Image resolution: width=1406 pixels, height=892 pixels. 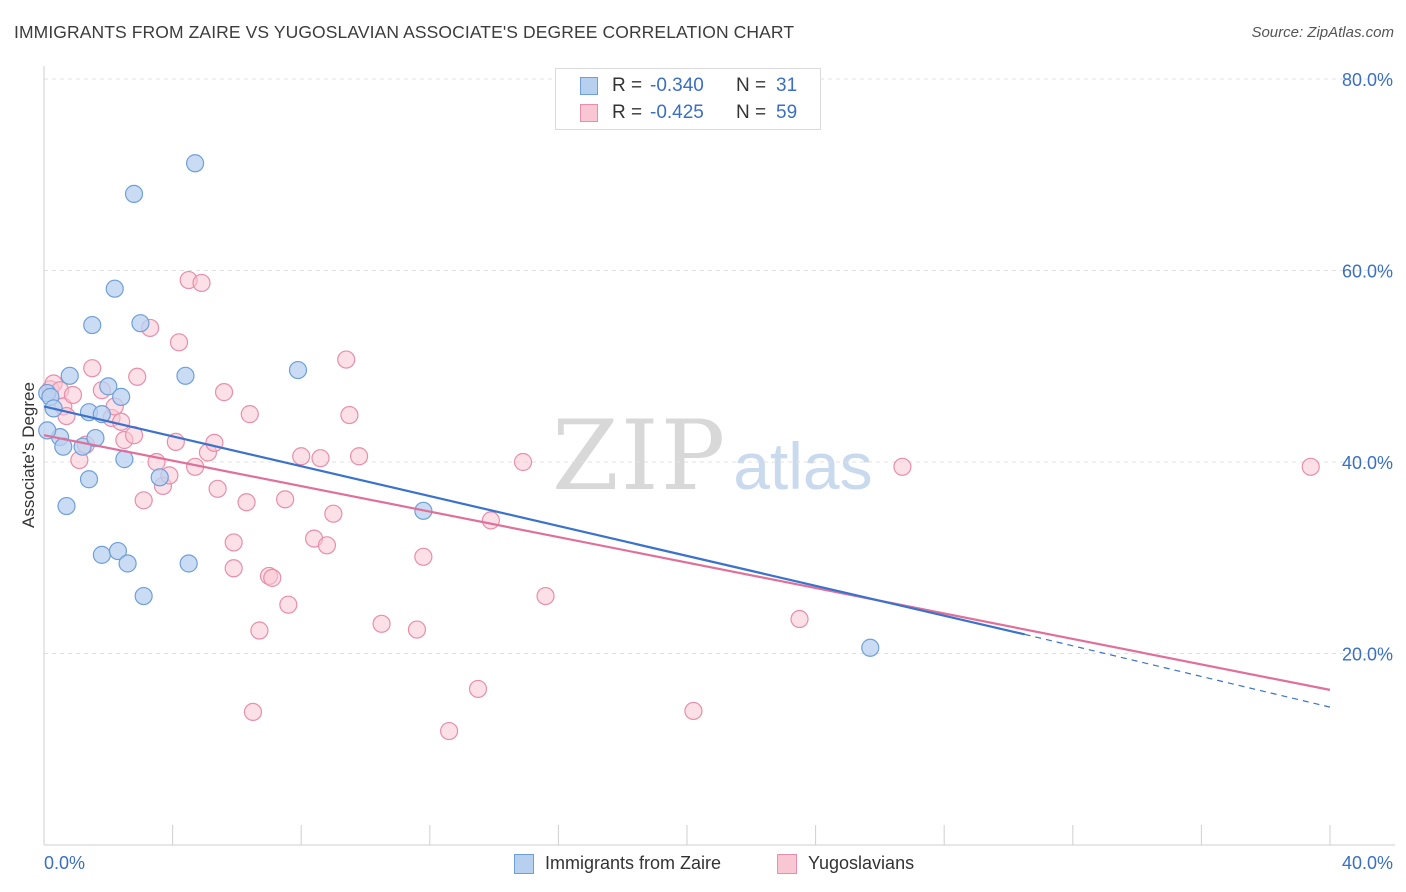 What do you see at coordinates (787, 85) in the screenshot?
I see `legend-n-value-zaire: 31` at bounding box center [787, 85].